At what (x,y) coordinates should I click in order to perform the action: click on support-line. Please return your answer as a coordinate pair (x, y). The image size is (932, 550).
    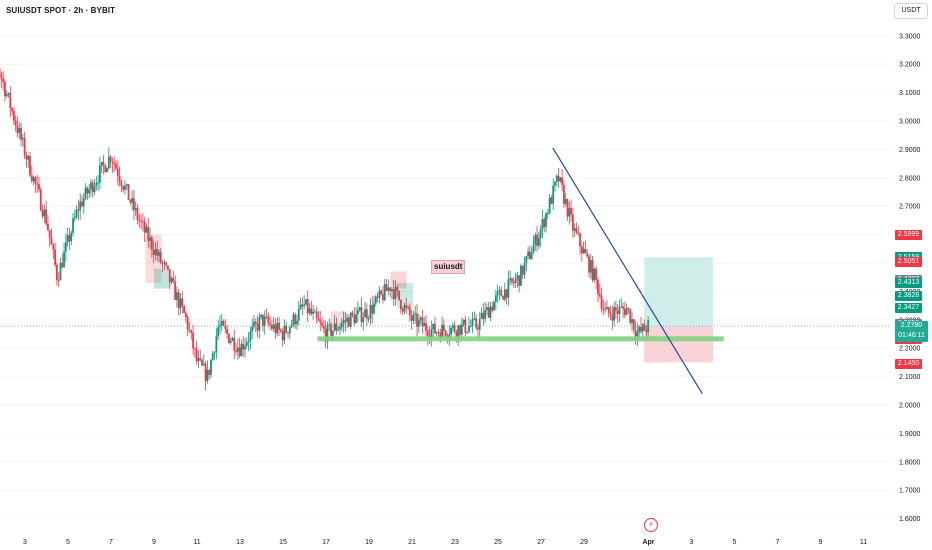
    Looking at the image, I should click on (520, 339).